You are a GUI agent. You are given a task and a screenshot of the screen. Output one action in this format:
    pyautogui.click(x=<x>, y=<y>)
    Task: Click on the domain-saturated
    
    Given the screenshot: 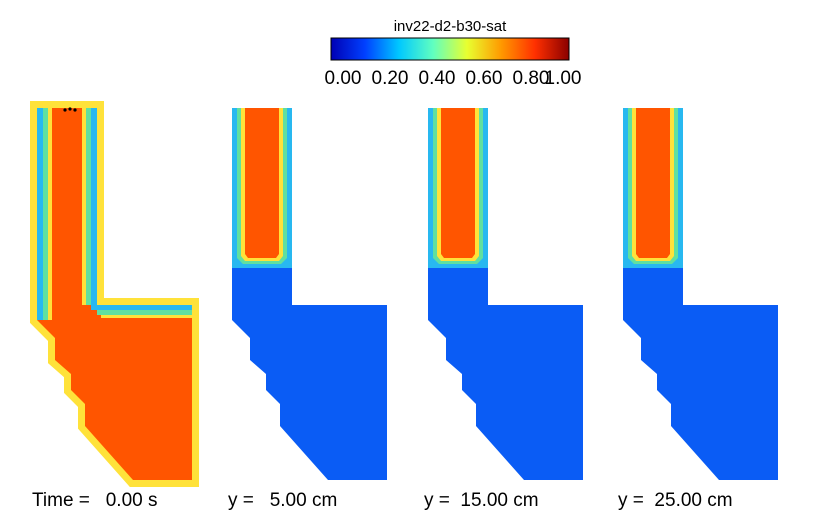 What is the action you would take?
    pyautogui.click(x=114, y=294)
    